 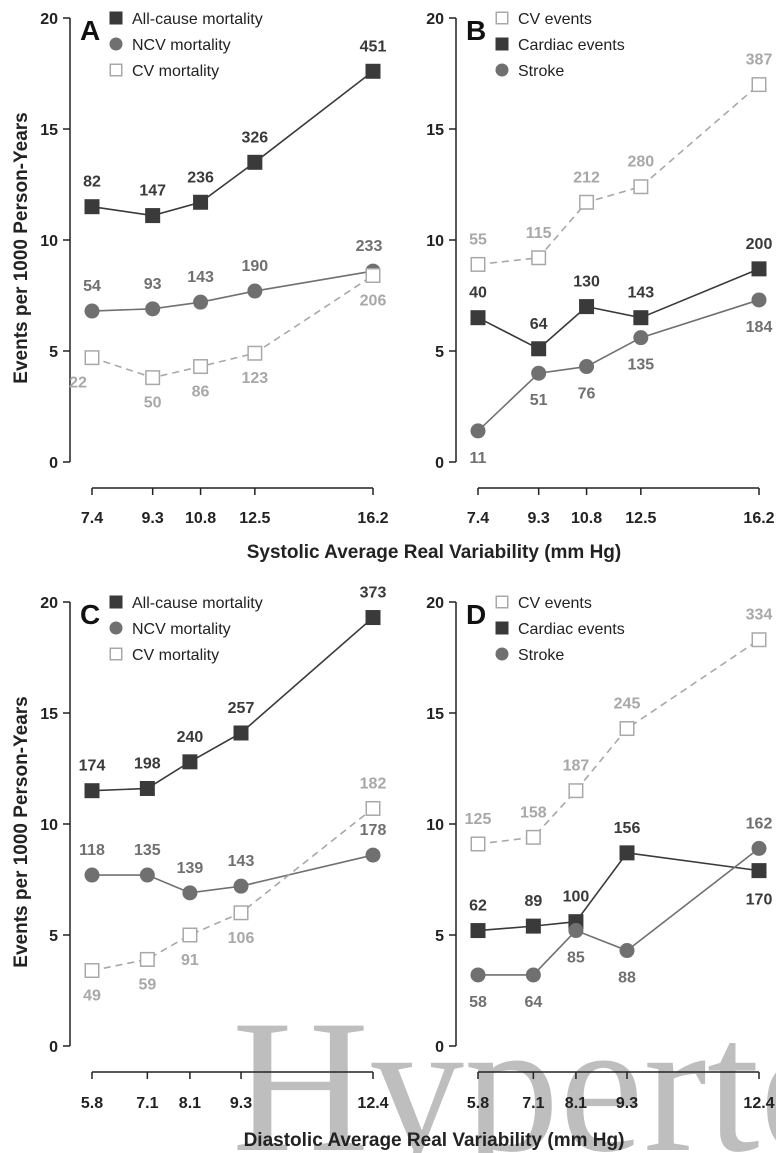 What do you see at coordinates (627, 704) in the screenshot?
I see `data-label: 245` at bounding box center [627, 704].